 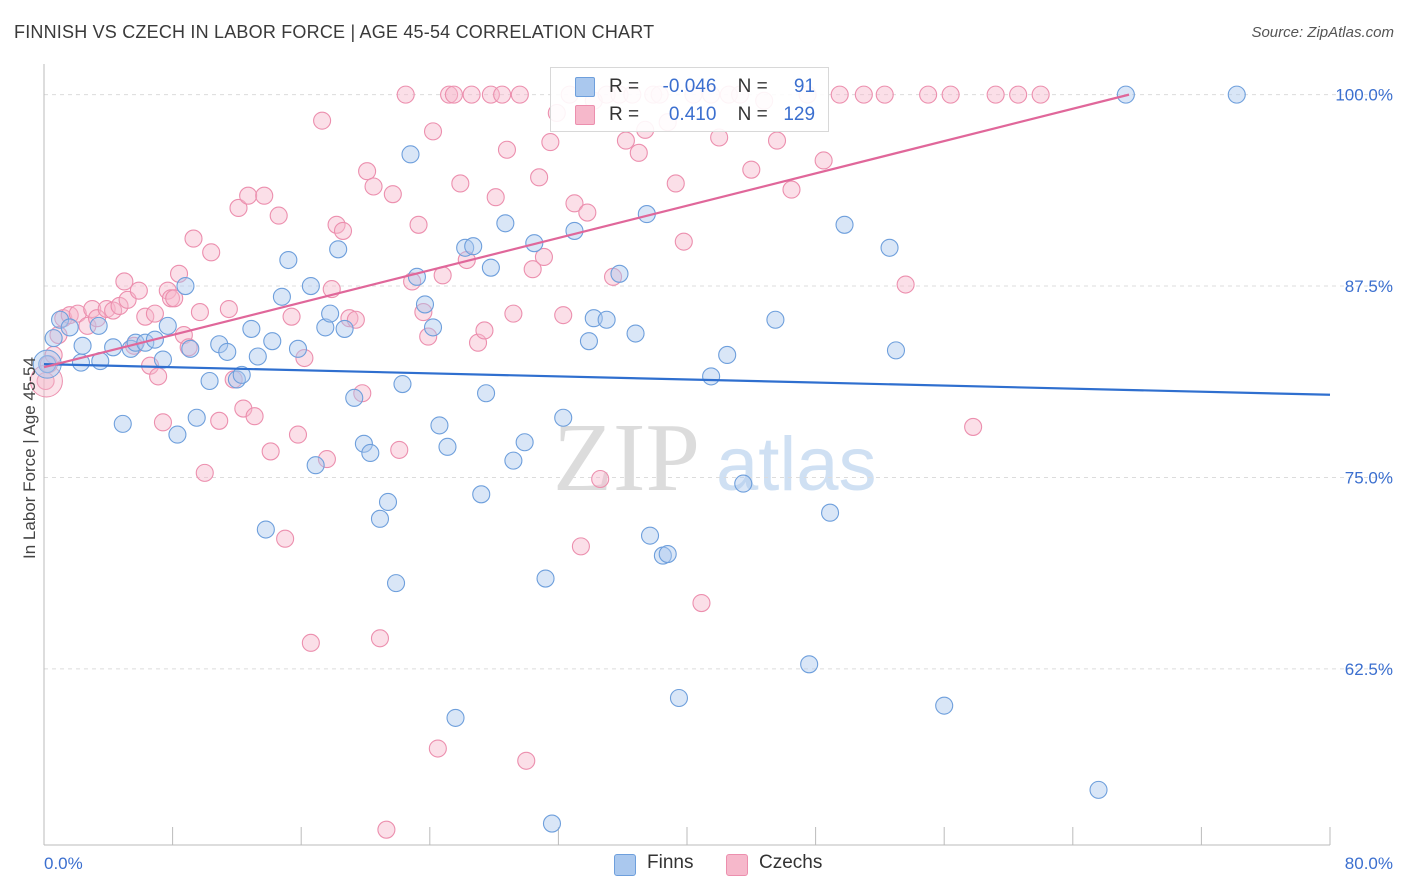 I want to click on finns-legend-swatch, so click(x=625, y=865).